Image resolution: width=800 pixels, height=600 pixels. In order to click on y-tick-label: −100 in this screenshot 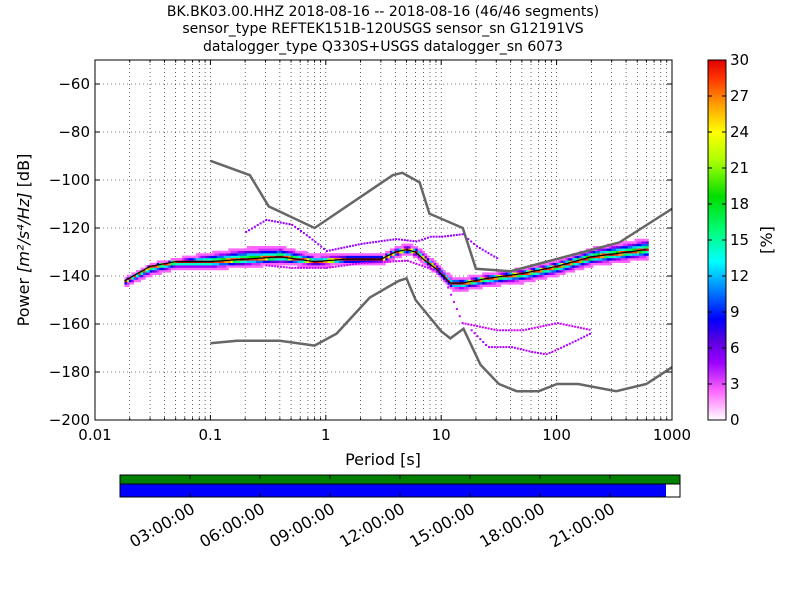, I will do `click(69, 180)`.